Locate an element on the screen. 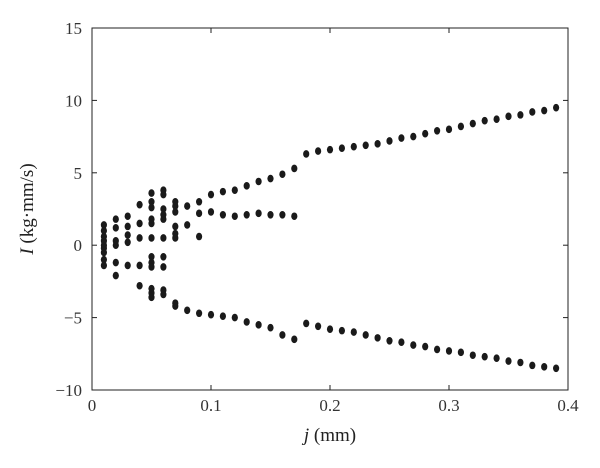  x-tick-label: 0.2 is located at coordinates (329, 405).